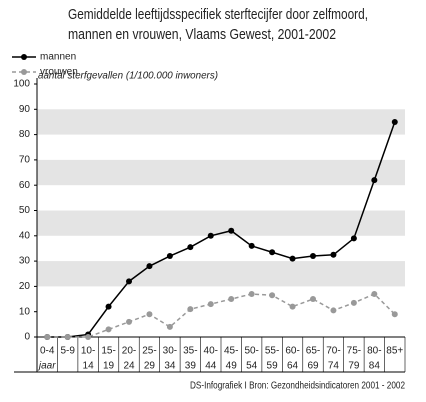  I want to click on x-tick-label: 75-, so click(354, 351).